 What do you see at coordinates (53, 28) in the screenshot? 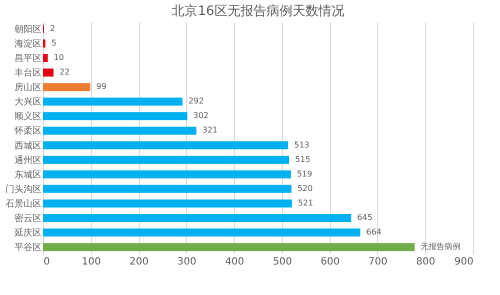
I see `data-label: 2` at bounding box center [53, 28].